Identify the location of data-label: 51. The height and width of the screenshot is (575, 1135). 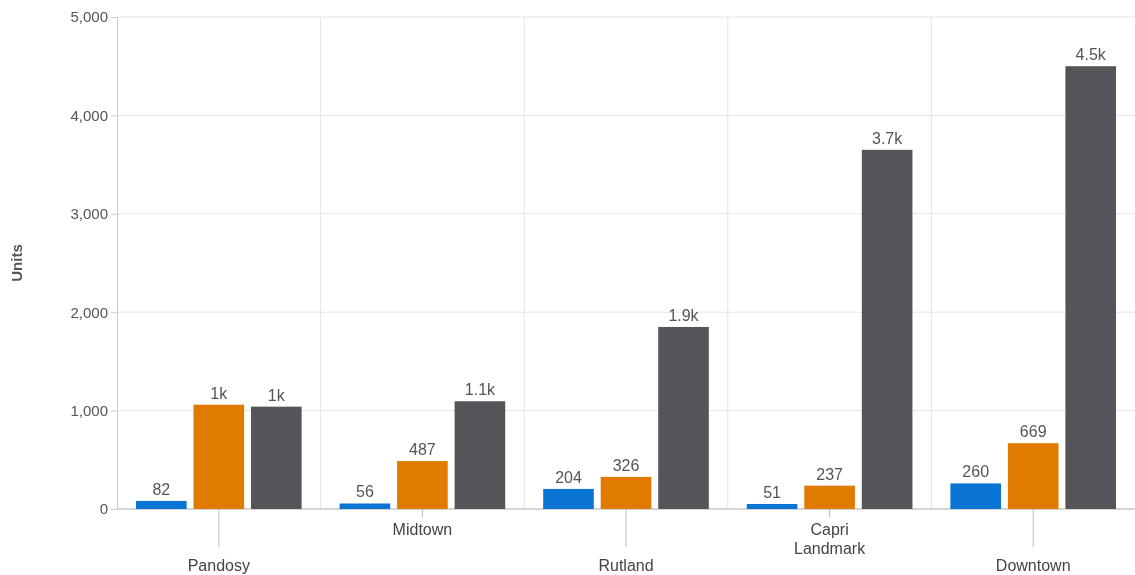
(772, 492).